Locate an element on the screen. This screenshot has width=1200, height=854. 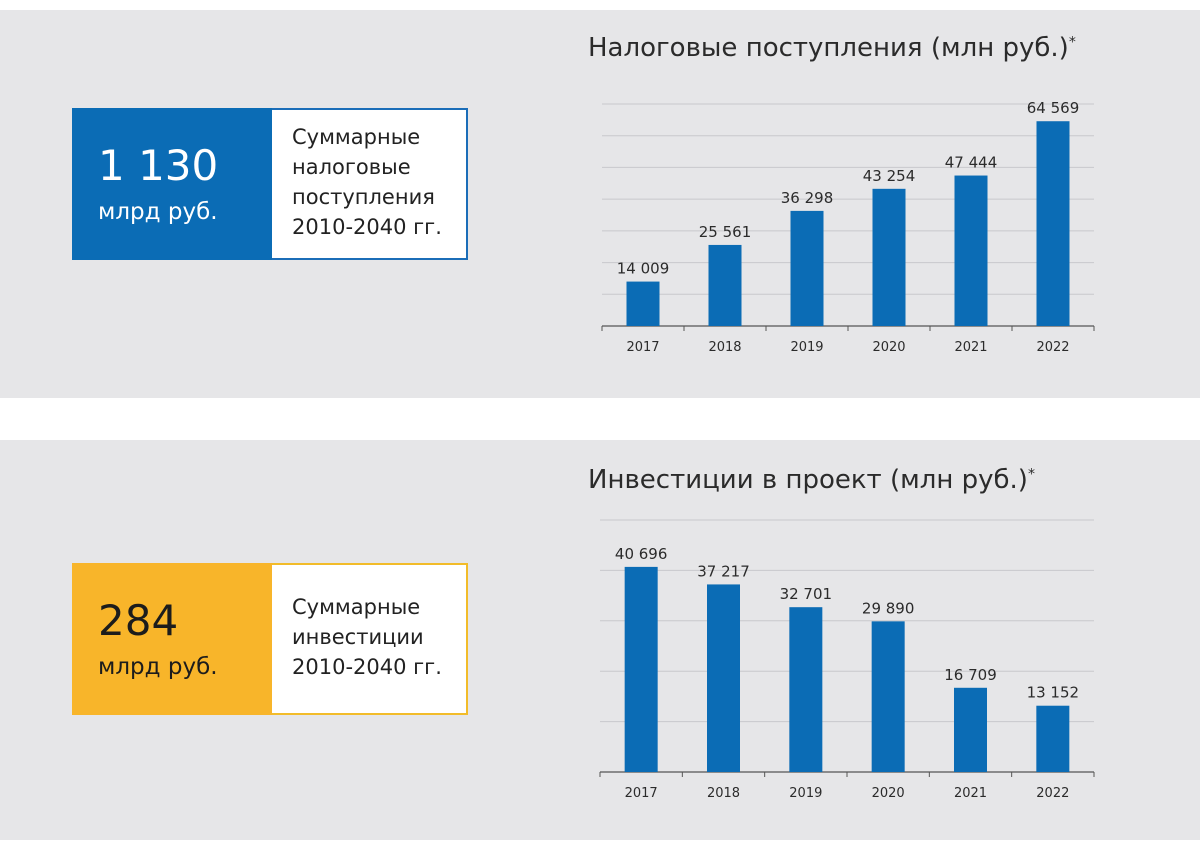
tax-kpi-unit: млрд руб. is located at coordinates (158, 212).